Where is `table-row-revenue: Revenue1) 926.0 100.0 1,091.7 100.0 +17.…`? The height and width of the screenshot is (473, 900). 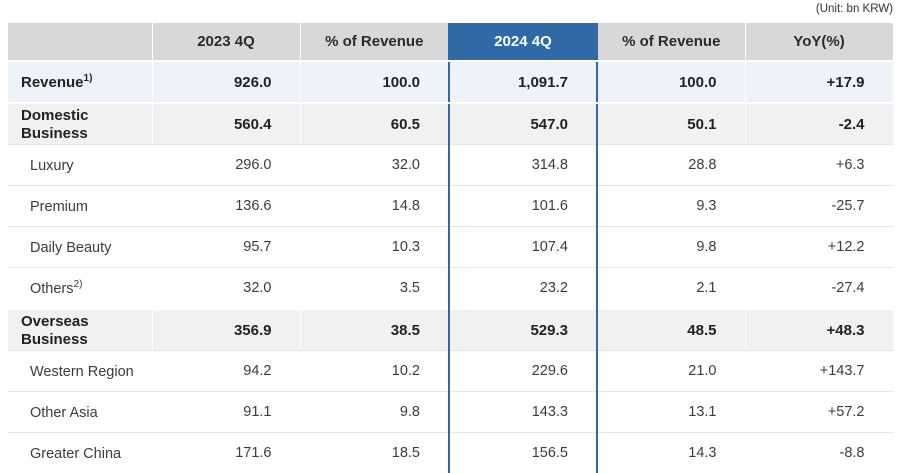
table-row-revenue: Revenue1) 926.0 100.0 1,091.7 100.0 +17.… is located at coordinates (451, 82).